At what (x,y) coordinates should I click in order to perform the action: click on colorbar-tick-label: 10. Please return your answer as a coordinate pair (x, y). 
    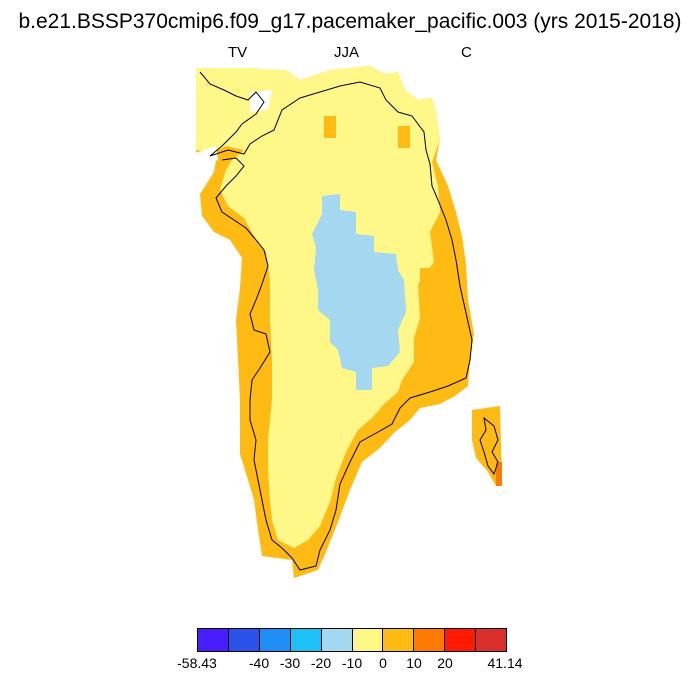
    Looking at the image, I should click on (414, 663).